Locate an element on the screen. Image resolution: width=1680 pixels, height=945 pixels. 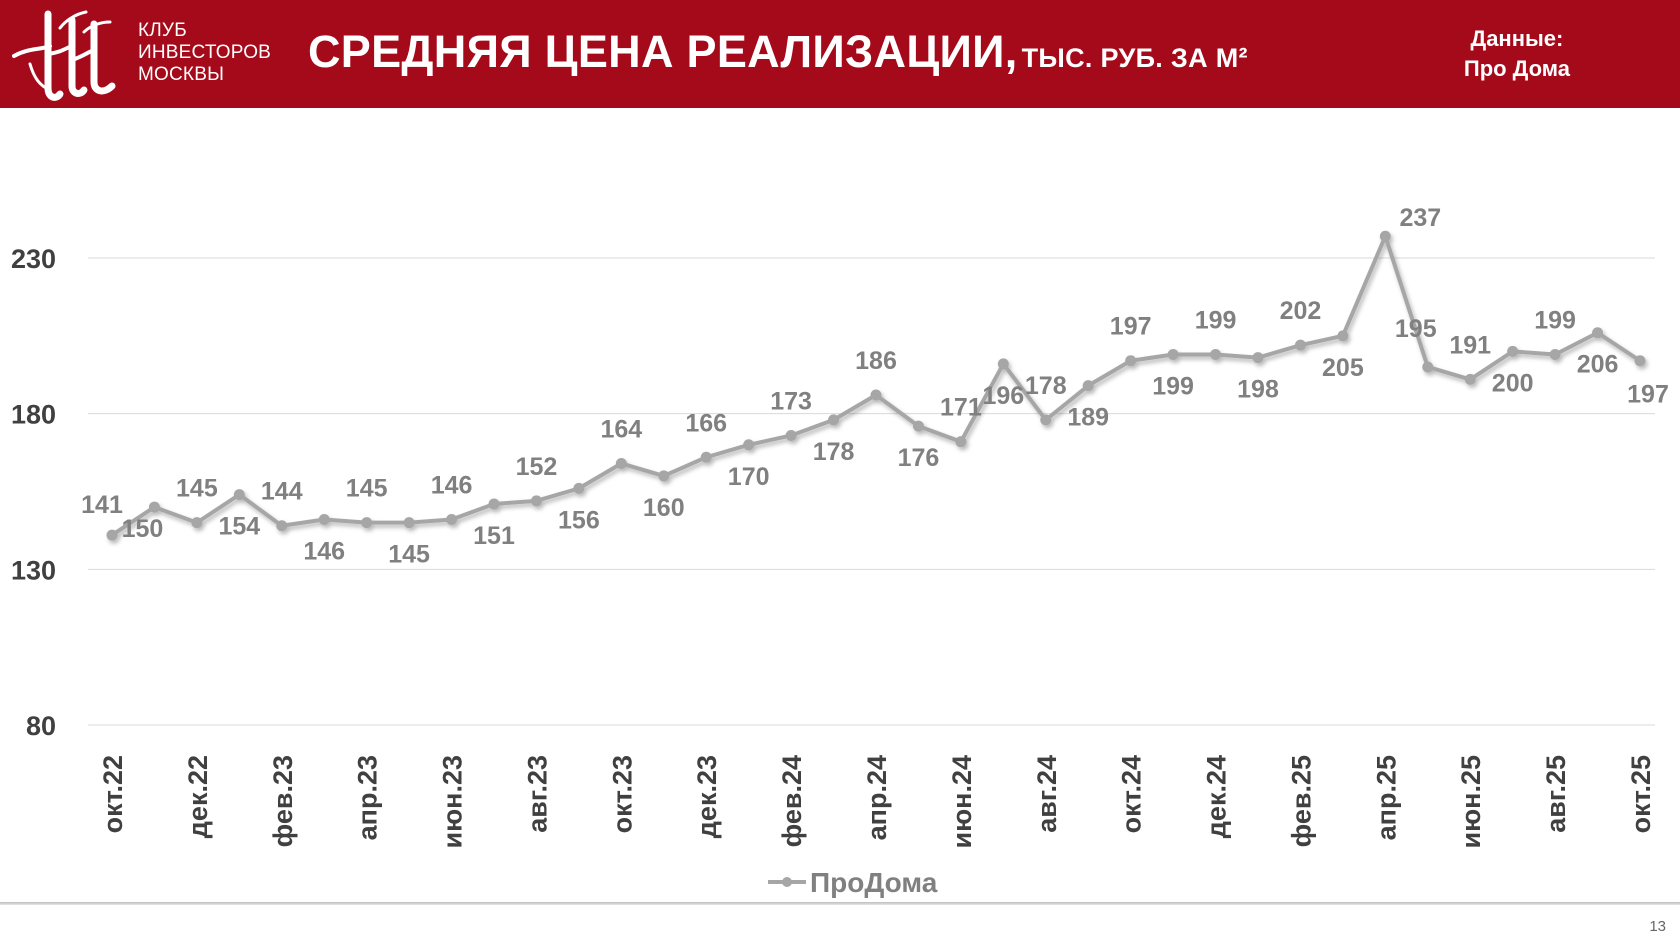
y-tick-label: 230 is located at coordinates (33, 259).